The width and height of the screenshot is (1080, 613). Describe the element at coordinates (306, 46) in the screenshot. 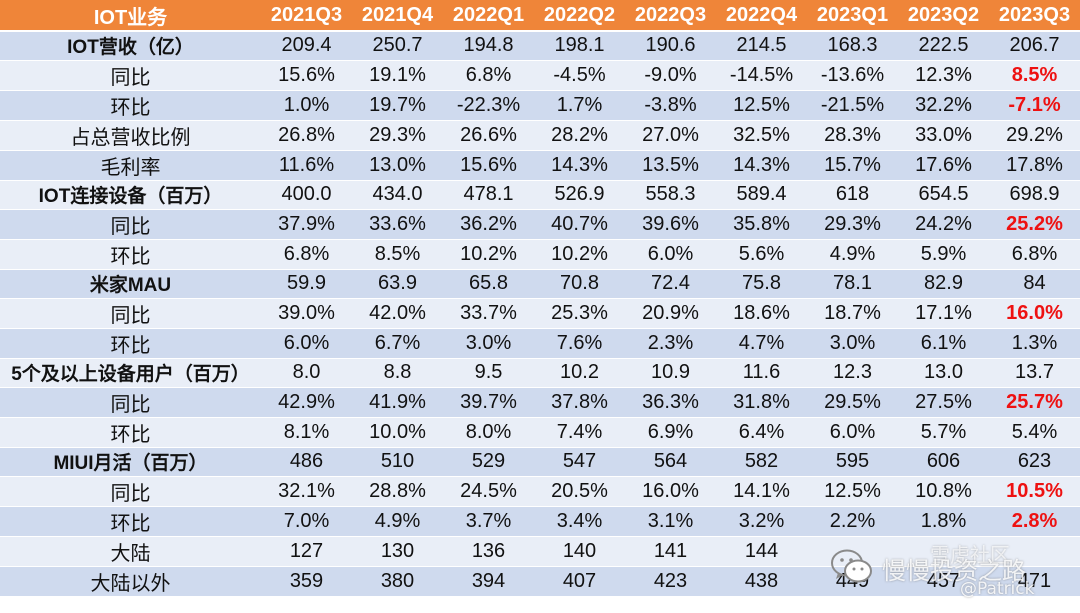

I see `table-cell: 209.4` at that location.